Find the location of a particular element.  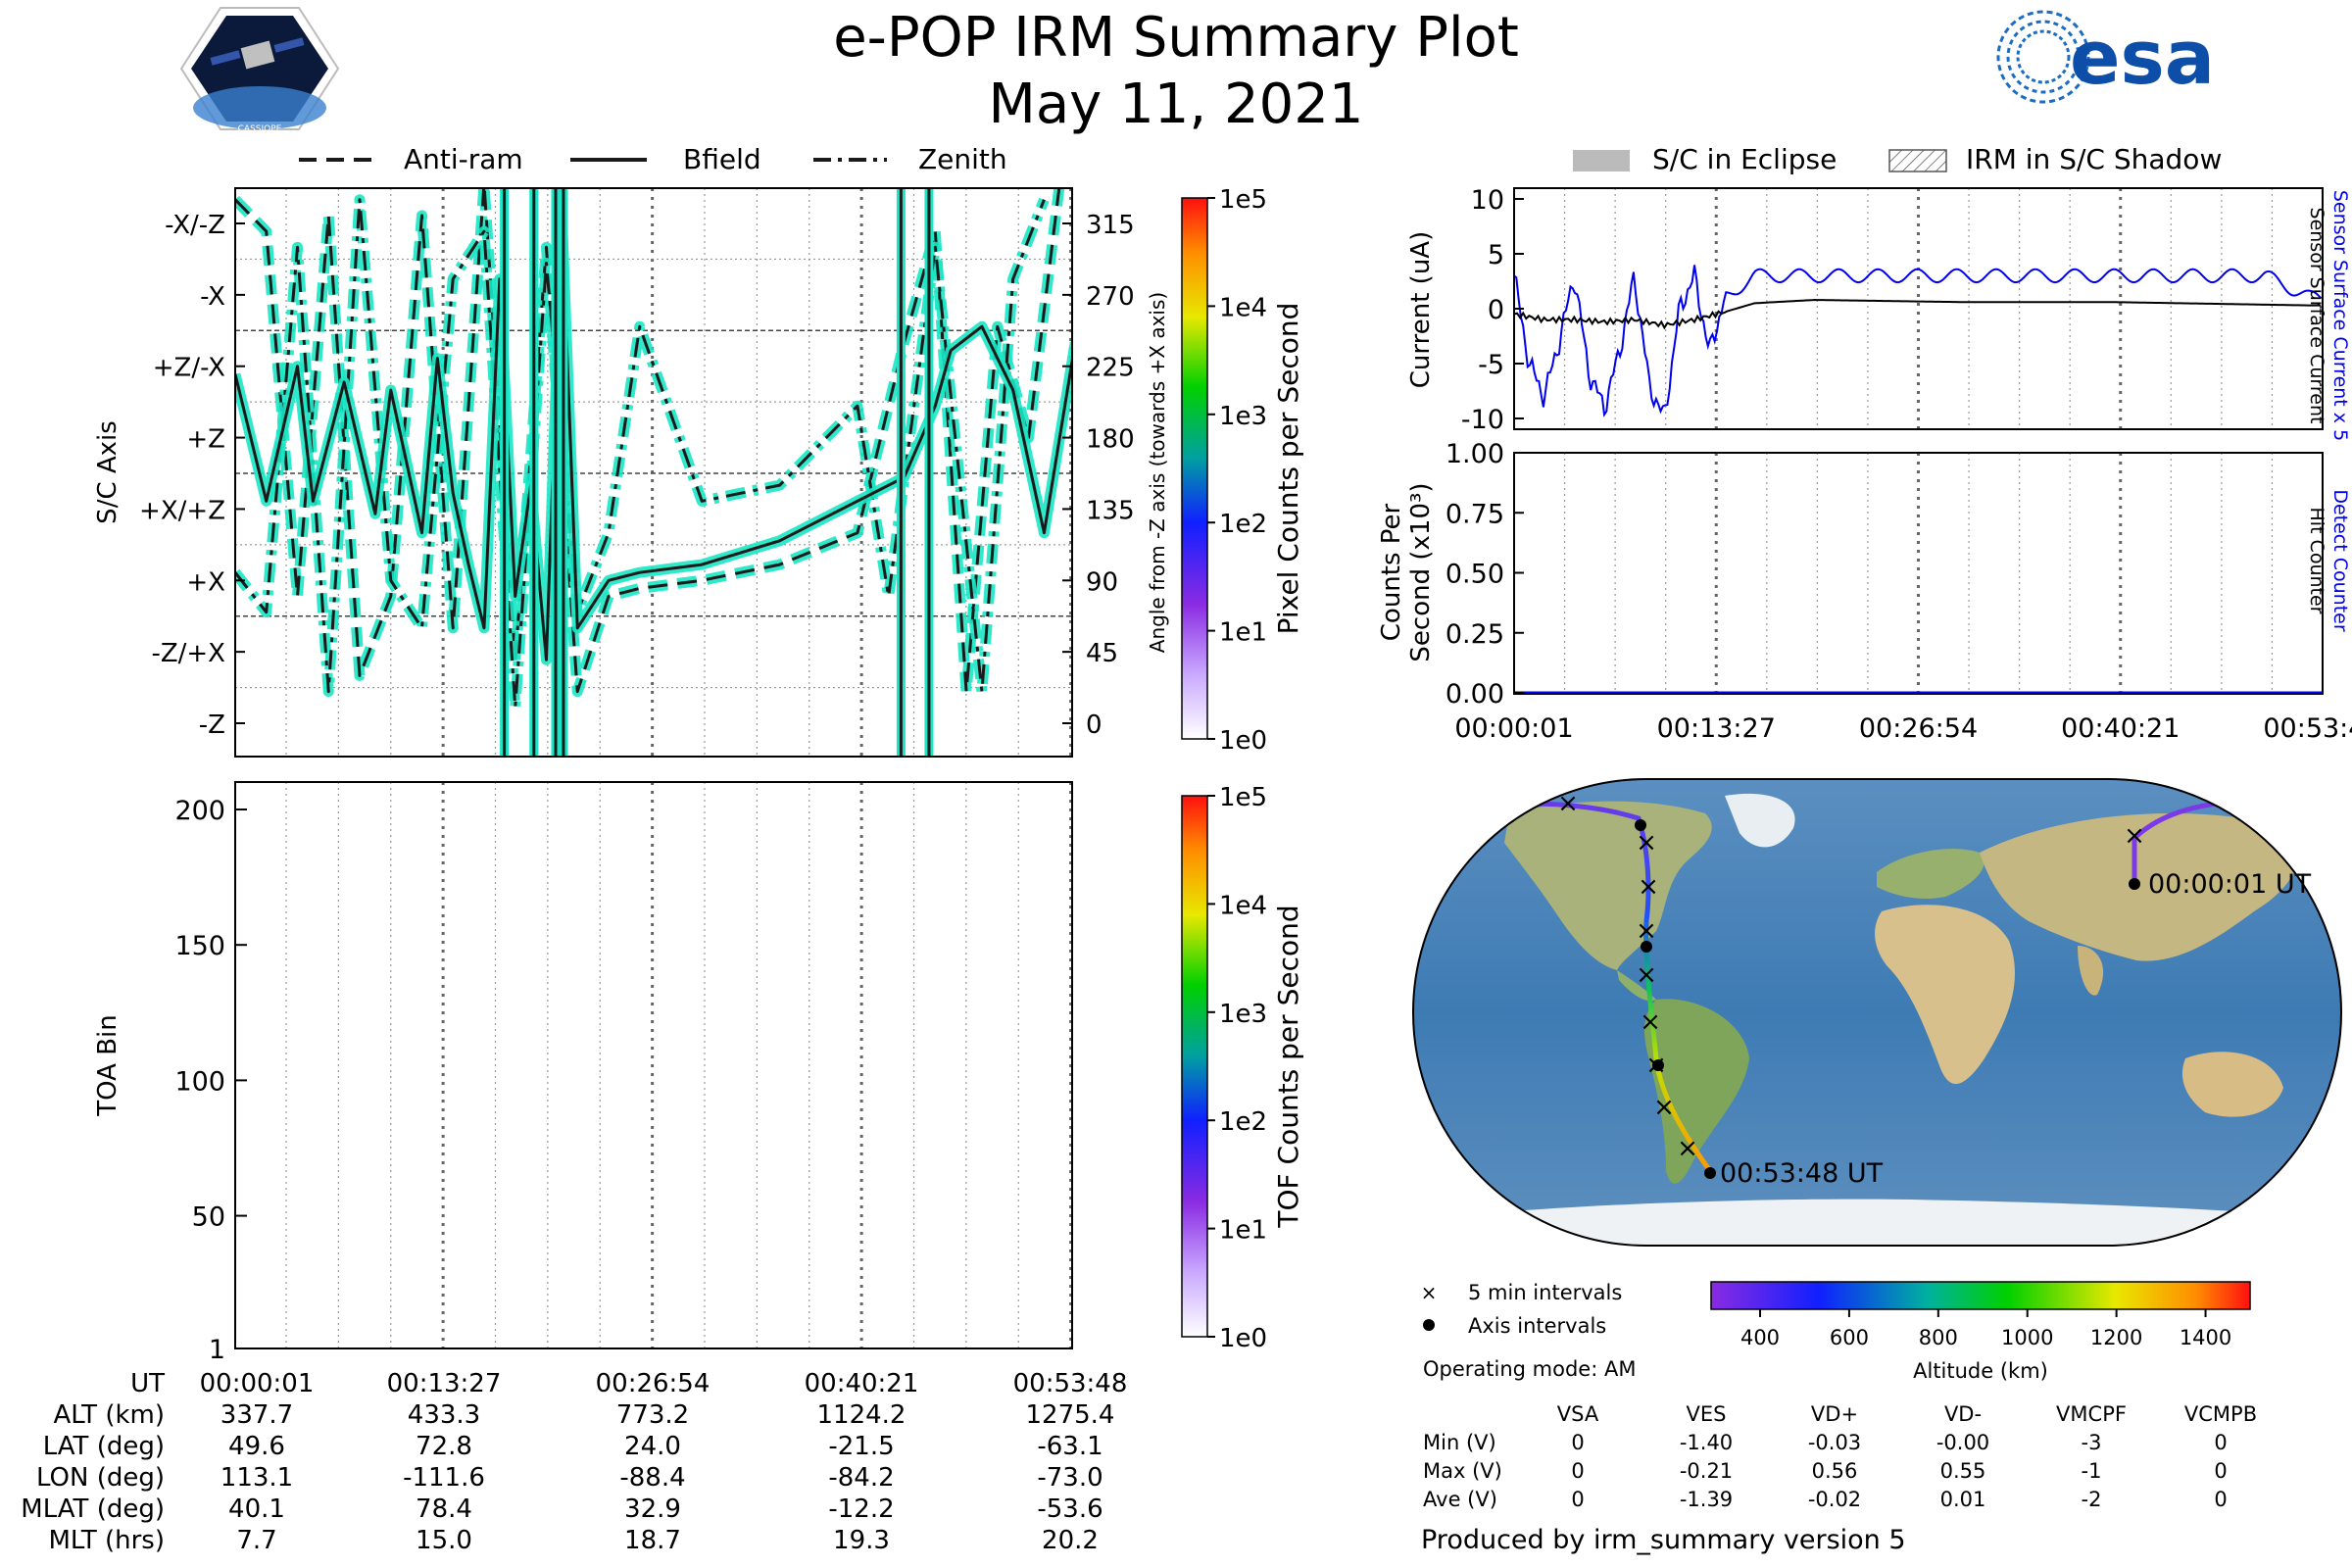

orbit-map: ×××××××××× 00:00:01 UT 00:53:48 UT is located at coordinates (1877, 1012).